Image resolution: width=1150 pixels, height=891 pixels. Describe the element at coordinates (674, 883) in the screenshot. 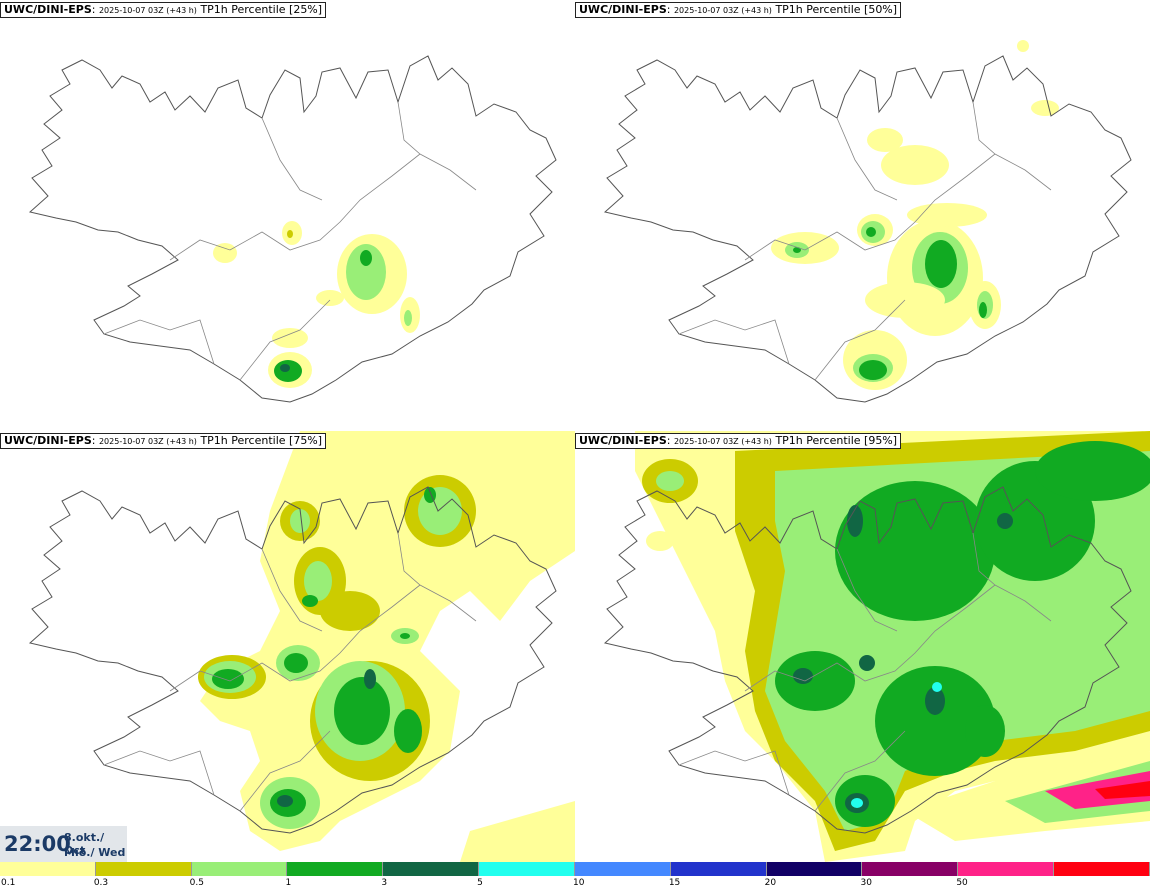

I see `legend-label: 15` at that location.